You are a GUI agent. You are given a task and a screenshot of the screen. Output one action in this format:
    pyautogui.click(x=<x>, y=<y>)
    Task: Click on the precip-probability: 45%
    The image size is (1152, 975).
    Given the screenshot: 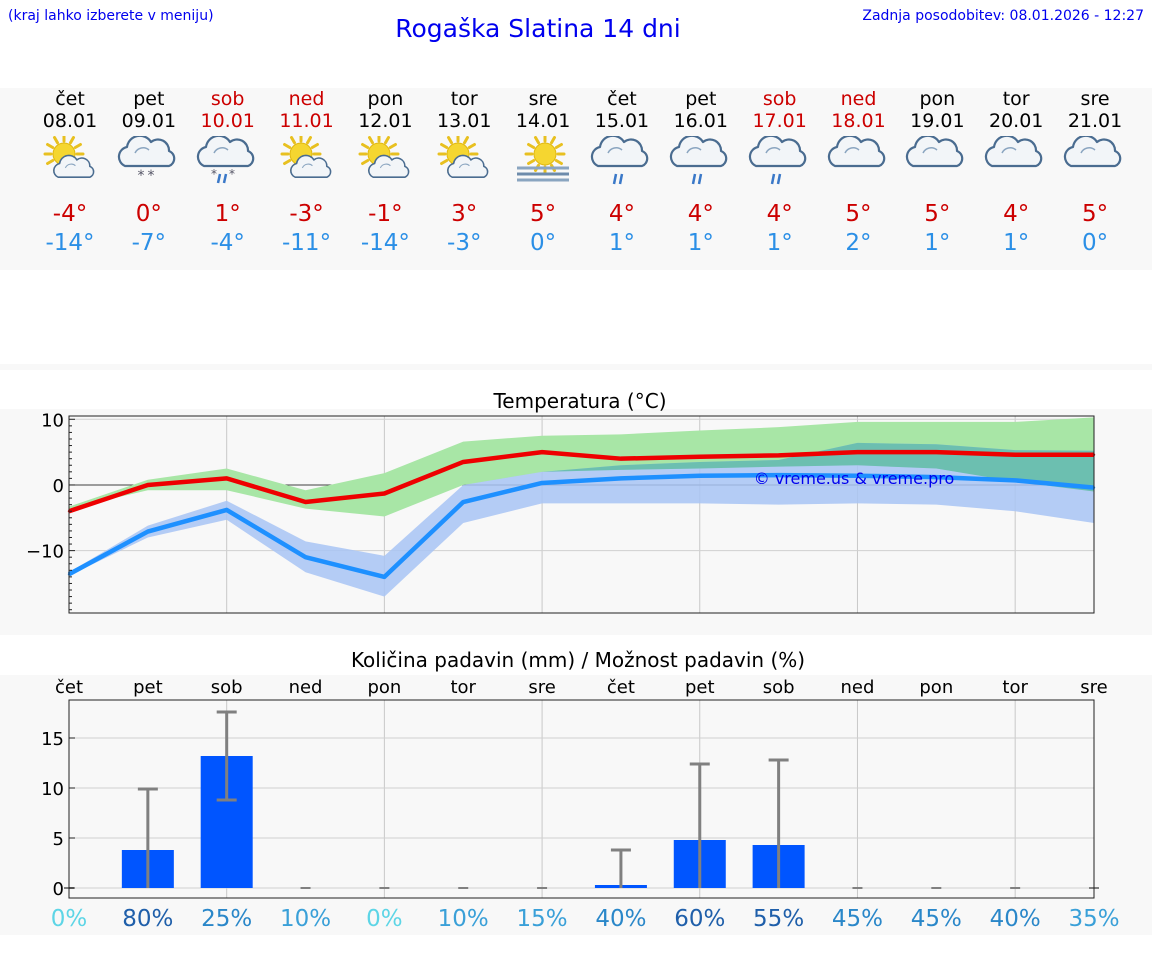 What is the action you would take?
    pyautogui.click(x=936, y=919)
    